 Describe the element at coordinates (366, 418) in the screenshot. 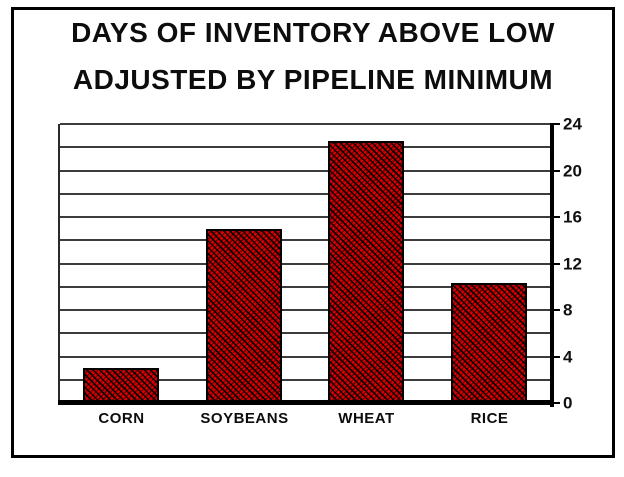

I see `category-label-wheat: WHEAT` at that location.